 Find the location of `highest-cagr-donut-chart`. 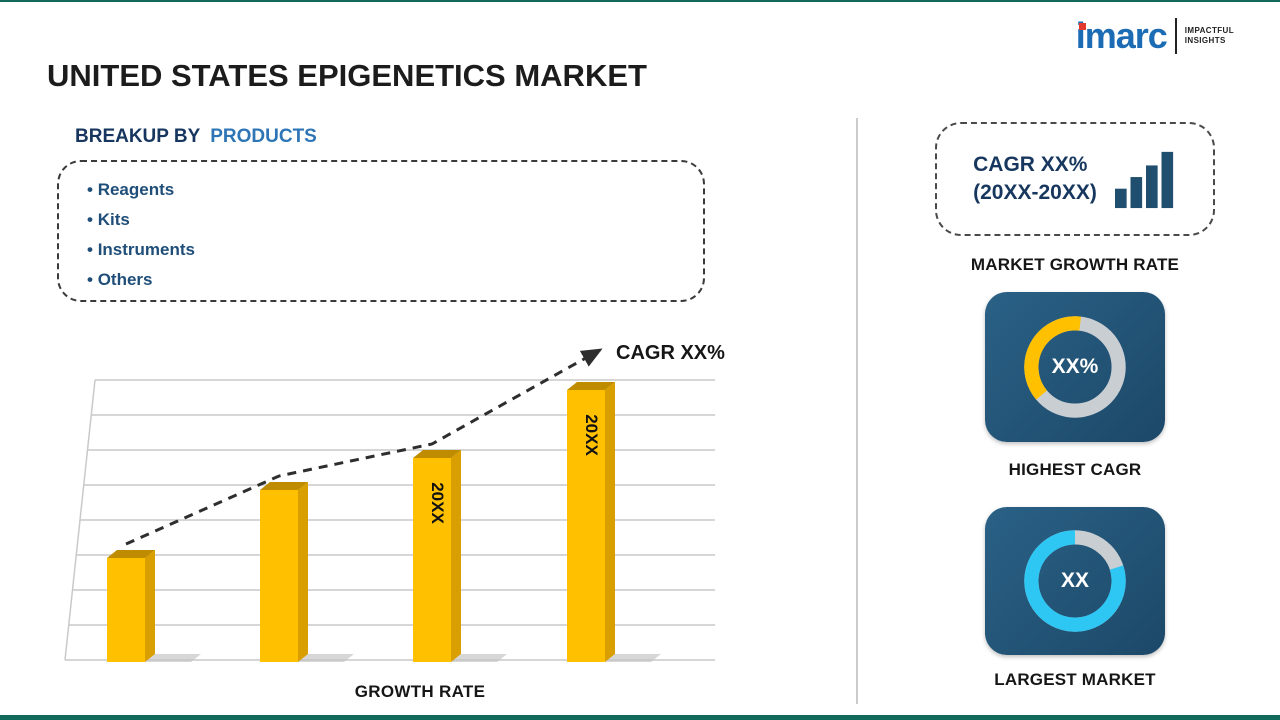

highest-cagr-donut-chart is located at coordinates (1075, 367).